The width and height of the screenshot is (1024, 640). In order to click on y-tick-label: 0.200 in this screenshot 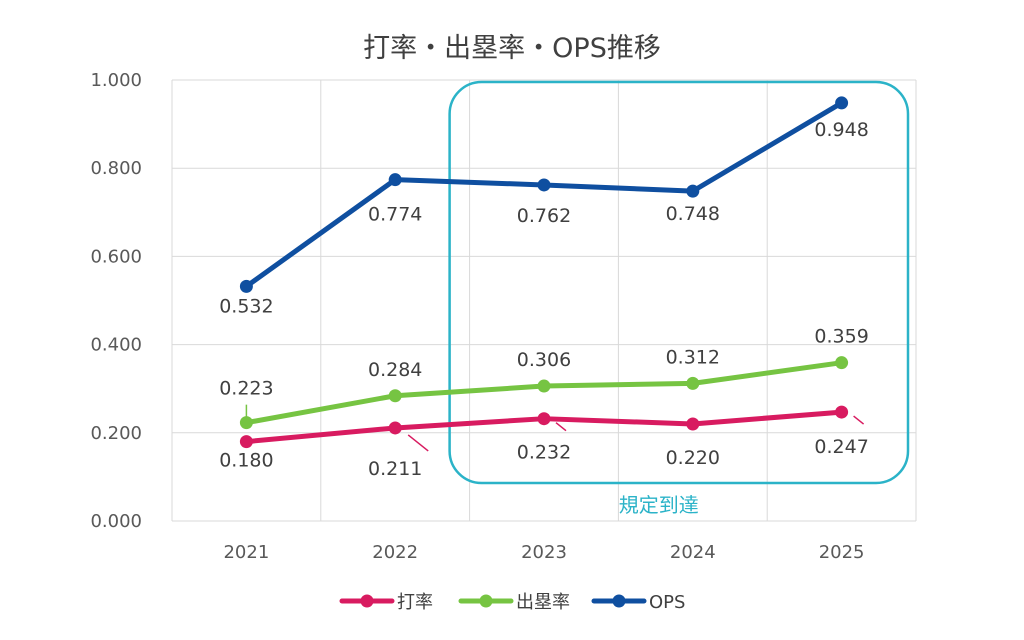, I will do `click(116, 433)`.